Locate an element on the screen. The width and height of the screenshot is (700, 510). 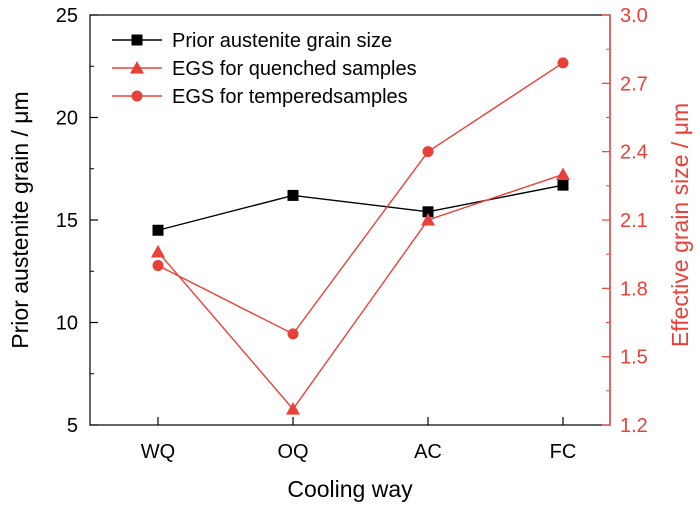
legend-marker-triangle is located at coordinates (137, 67).